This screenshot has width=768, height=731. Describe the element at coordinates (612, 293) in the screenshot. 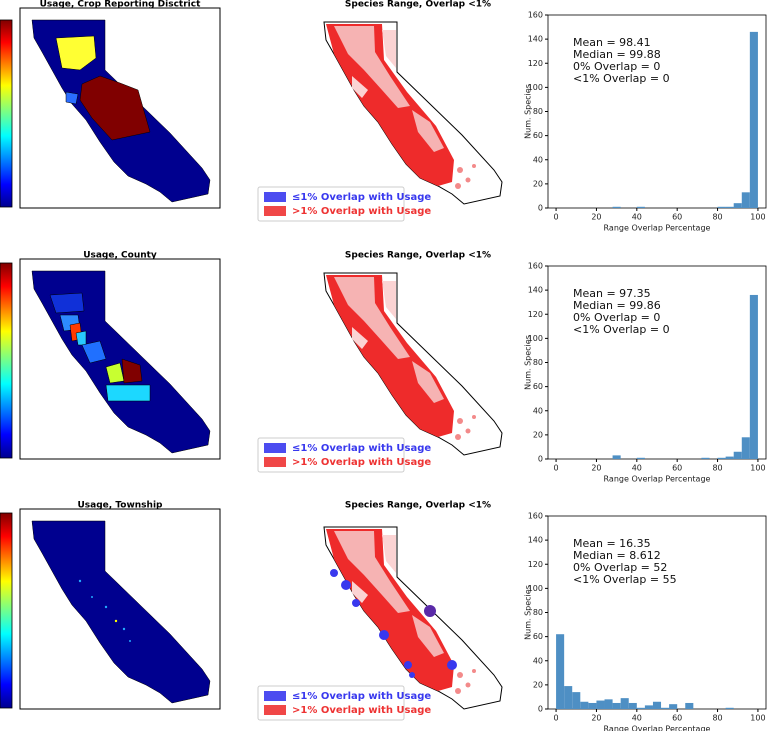

I see `annotation: Mean = 97.35` at that location.